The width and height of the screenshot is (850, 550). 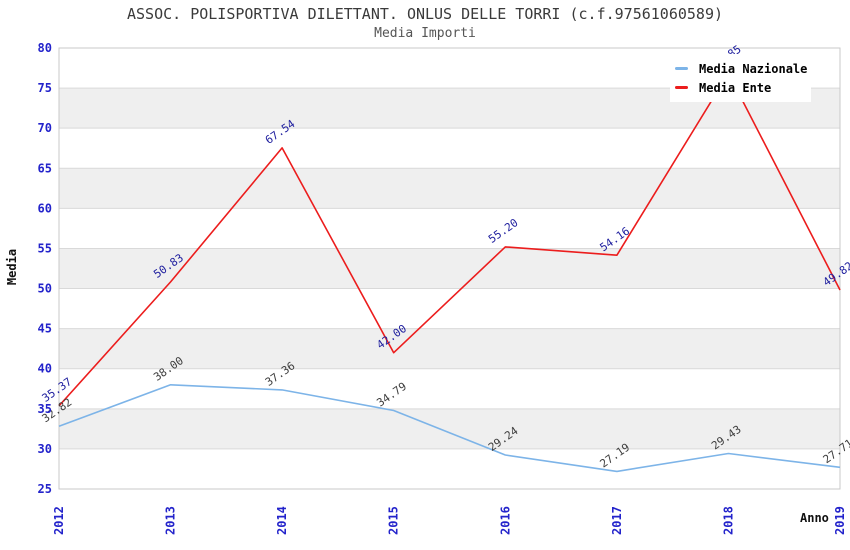 I want to click on x-axis-title: Anno, so click(x=814, y=518).